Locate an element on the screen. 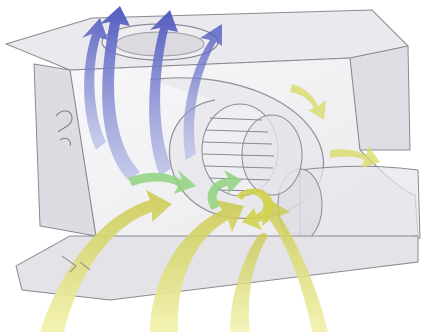  wall-pictogram is located at coordinates (64, 128).